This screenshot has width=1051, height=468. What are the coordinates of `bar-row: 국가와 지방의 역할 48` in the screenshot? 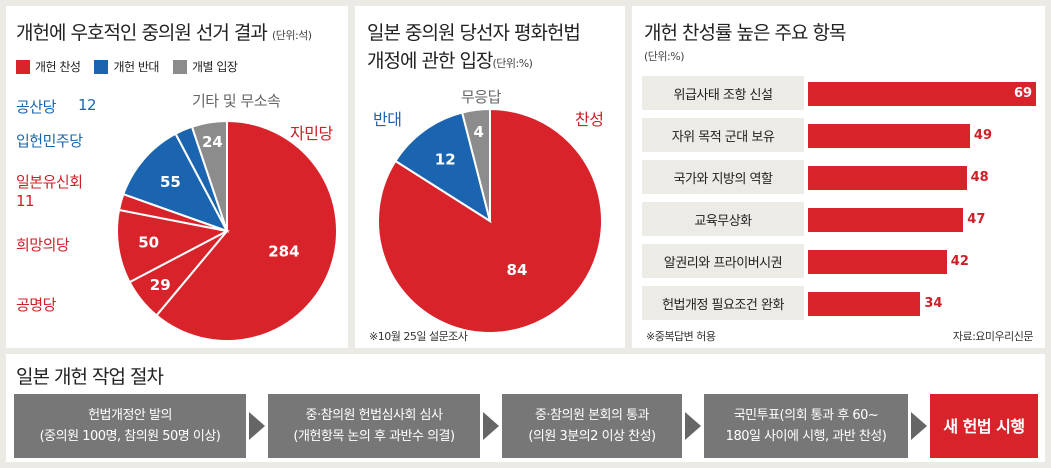 It's located at (839, 177).